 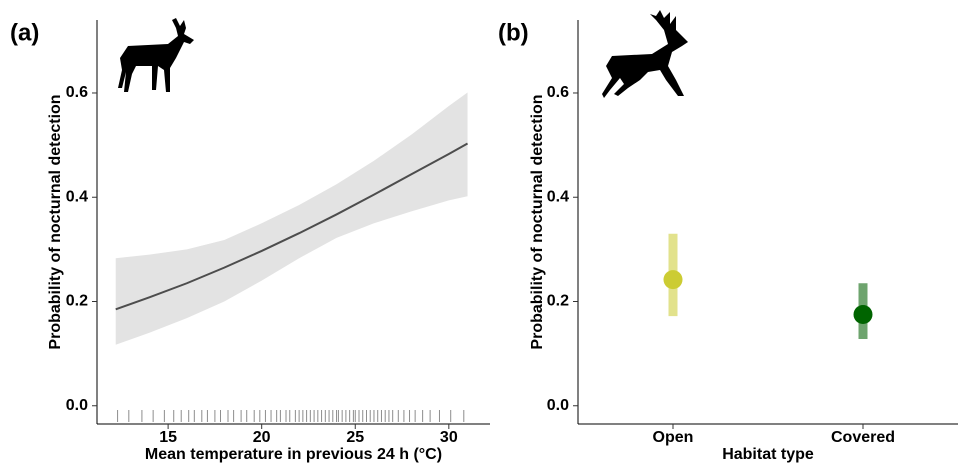 I want to click on x-tick-label: 15, so click(x=168, y=437).